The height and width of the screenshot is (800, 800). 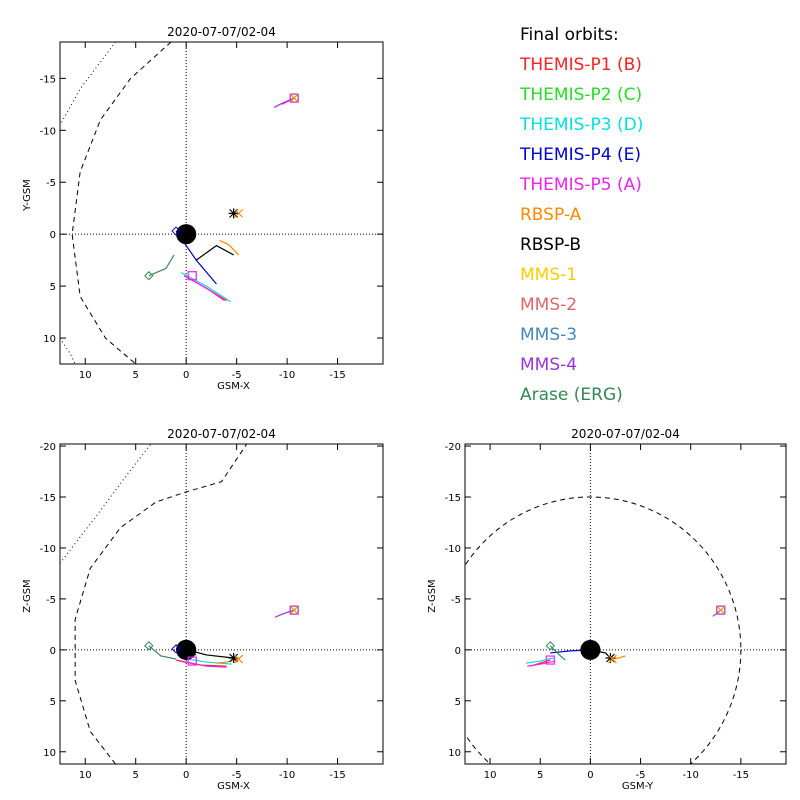 I want to click on x-axis-label: GSM-Y, so click(x=638, y=786).